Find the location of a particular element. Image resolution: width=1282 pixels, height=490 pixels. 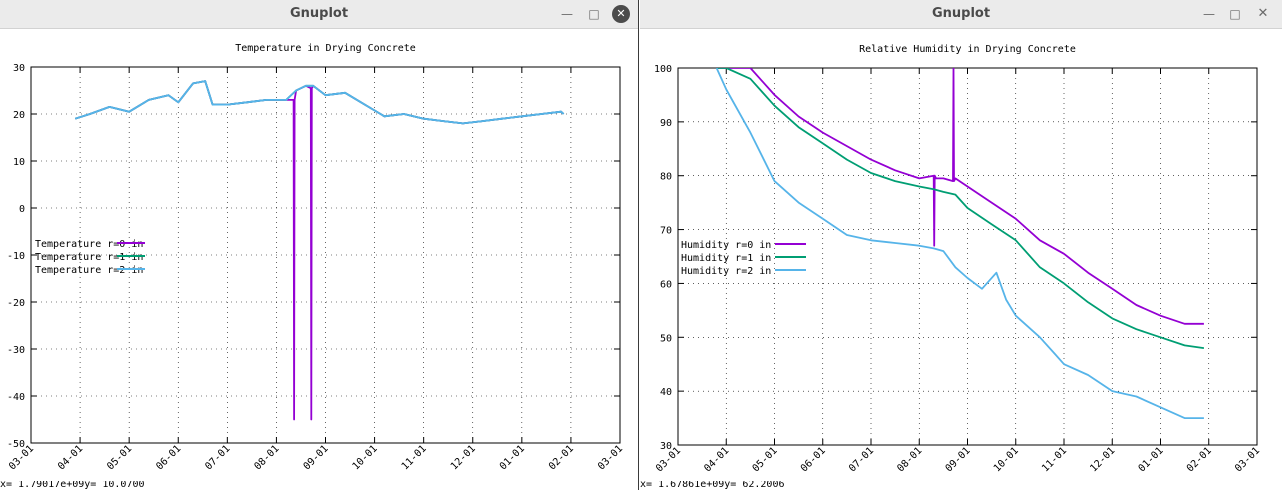

series-line-r2 is located at coordinates (319, 102).